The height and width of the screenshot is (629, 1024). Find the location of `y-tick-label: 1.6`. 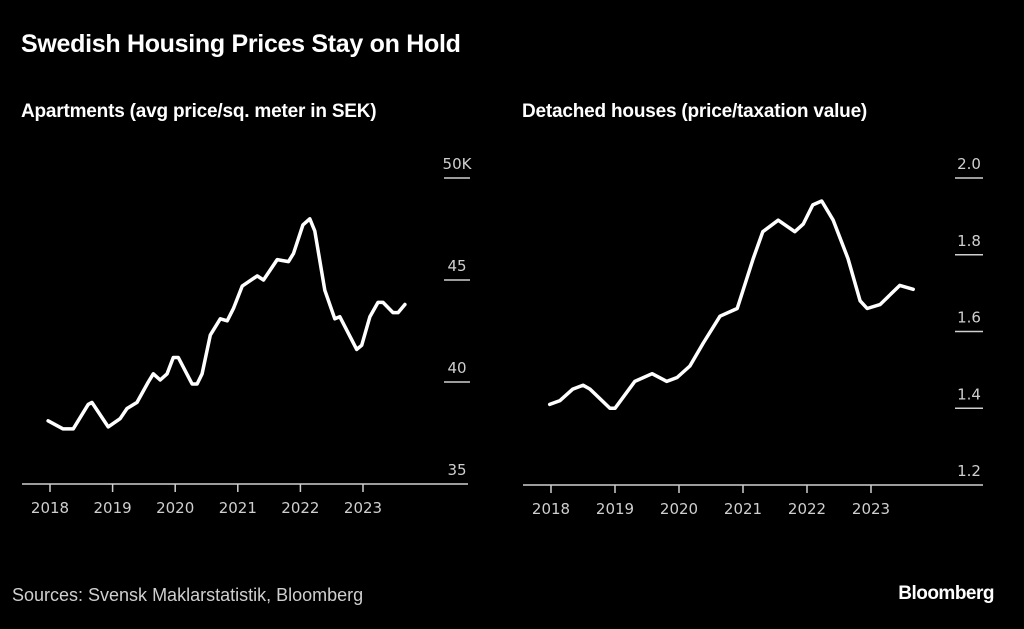

y-tick-label: 1.6 is located at coordinates (969, 318).